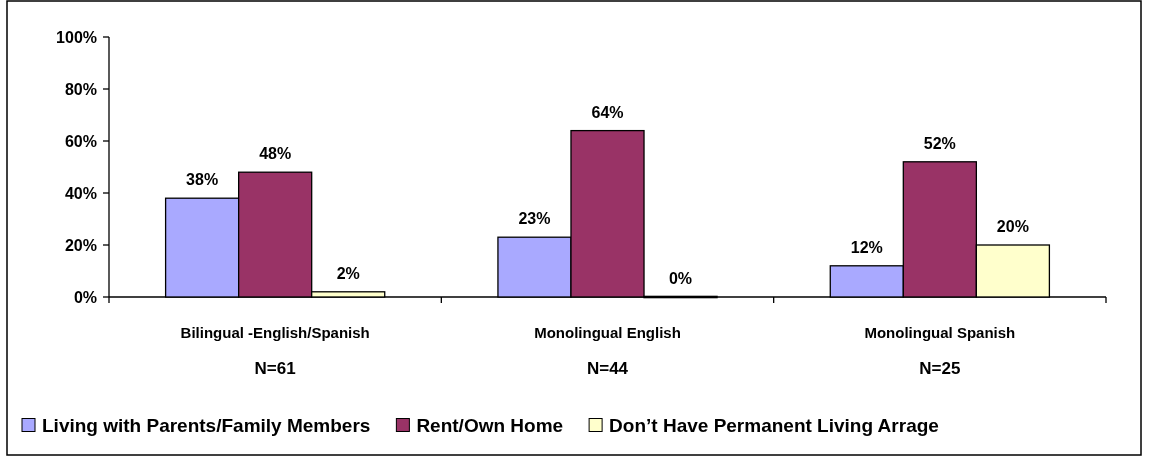  Describe the element at coordinates (80, 193) in the screenshot. I see `y-tick-label: 40%` at that location.